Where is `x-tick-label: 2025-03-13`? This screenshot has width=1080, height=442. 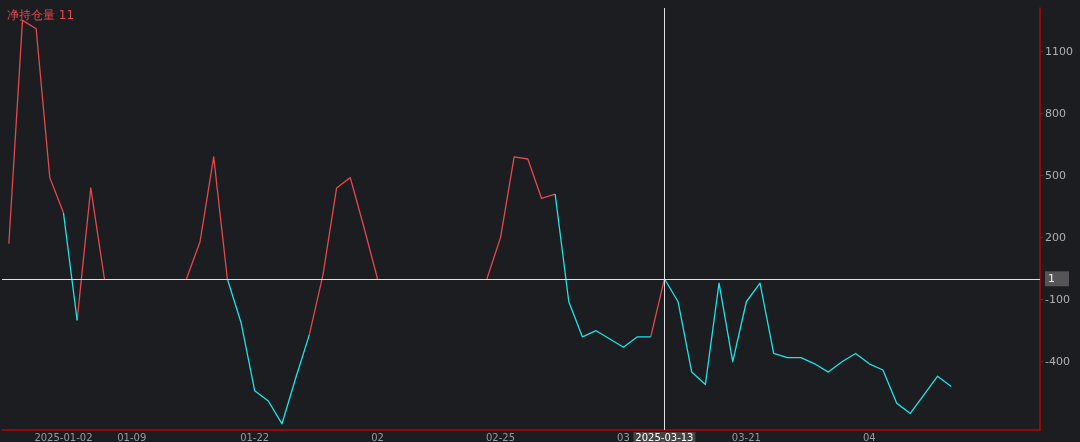
x-tick-label: 2025-03-13 is located at coordinates (664, 436).